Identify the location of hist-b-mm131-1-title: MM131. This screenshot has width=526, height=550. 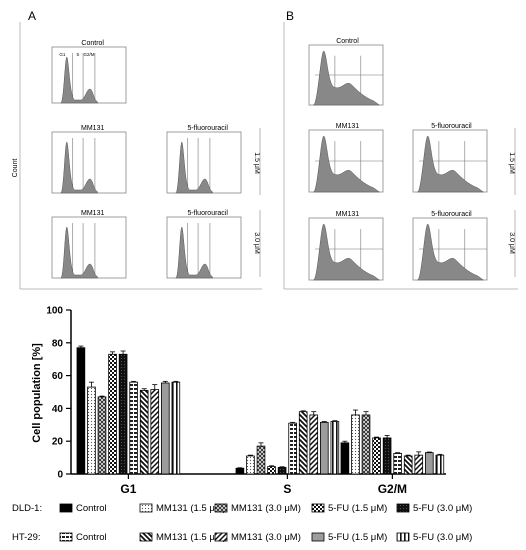
(347, 126).